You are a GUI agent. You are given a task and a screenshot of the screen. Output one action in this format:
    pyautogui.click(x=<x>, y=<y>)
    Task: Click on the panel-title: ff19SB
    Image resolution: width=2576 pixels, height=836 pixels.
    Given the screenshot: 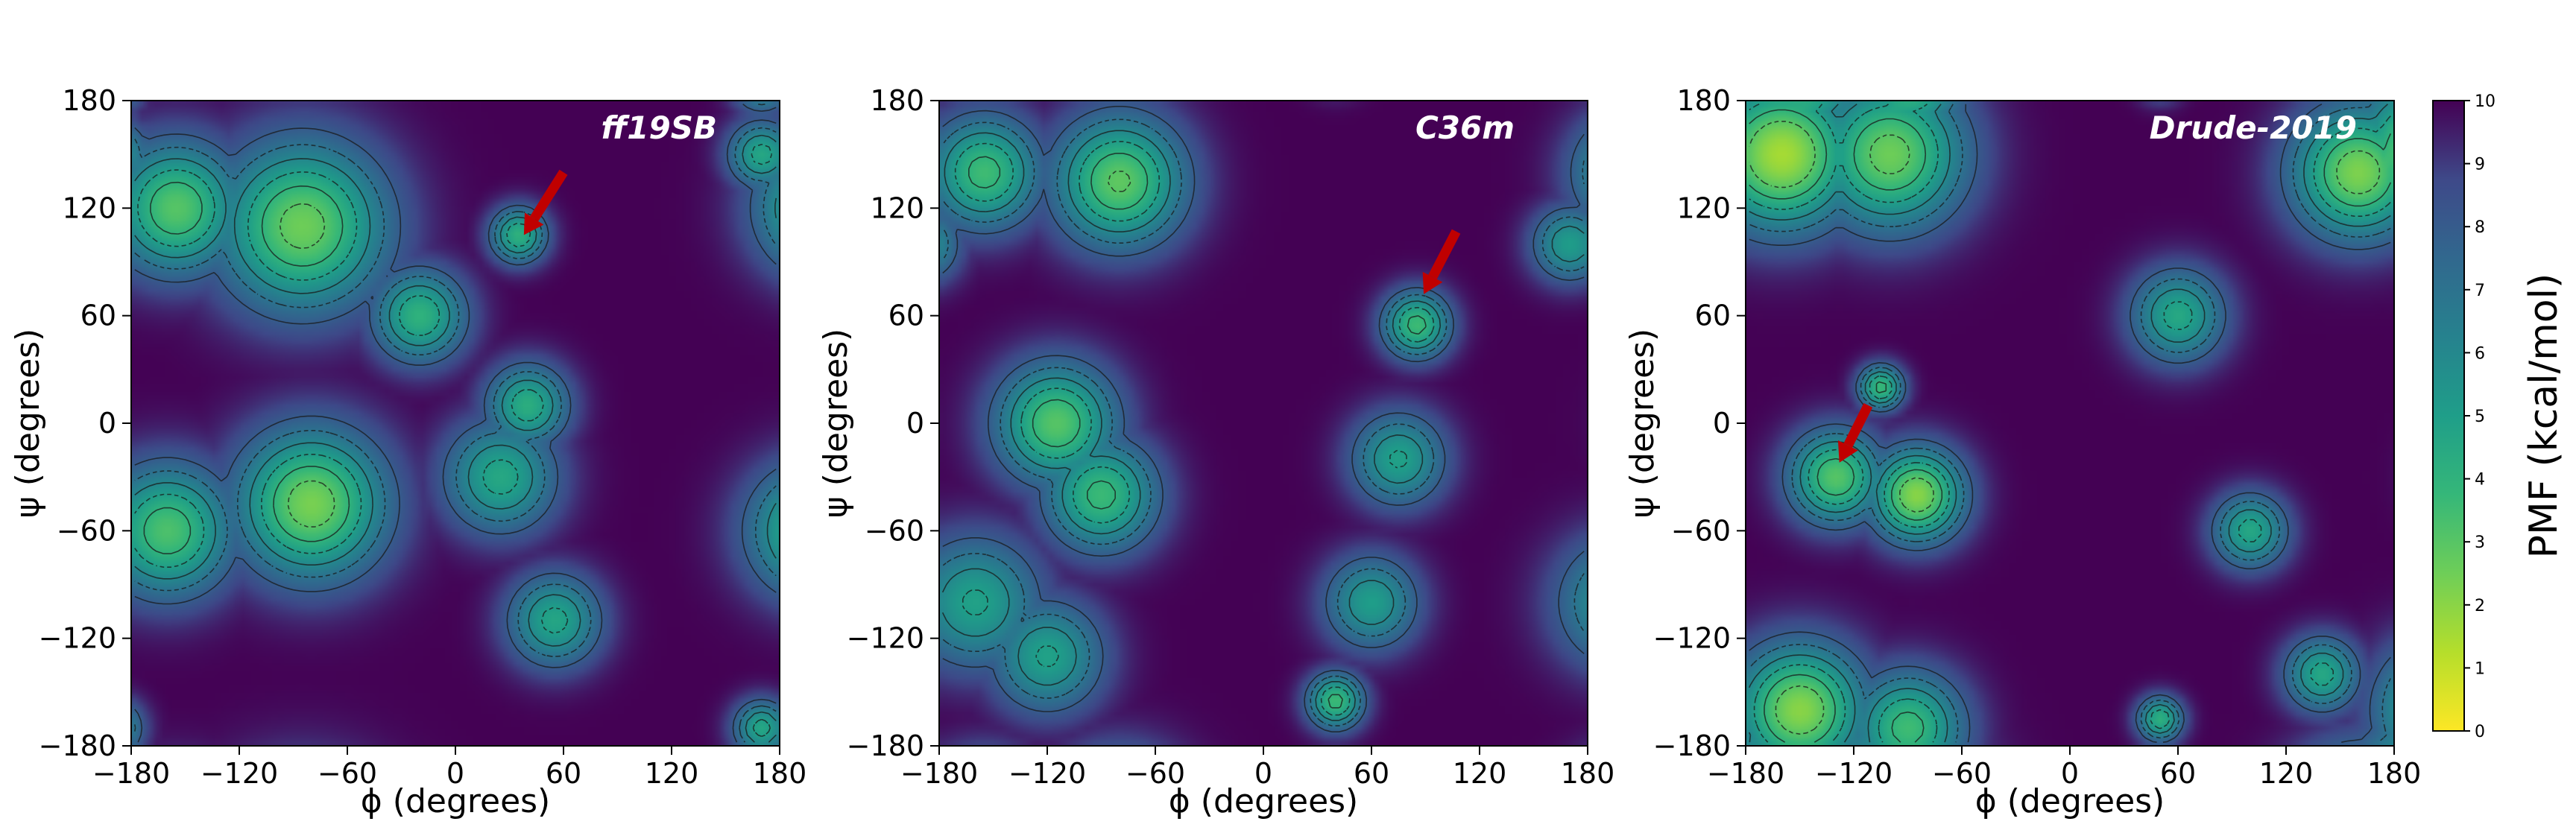 What is the action you would take?
    pyautogui.click(x=659, y=128)
    